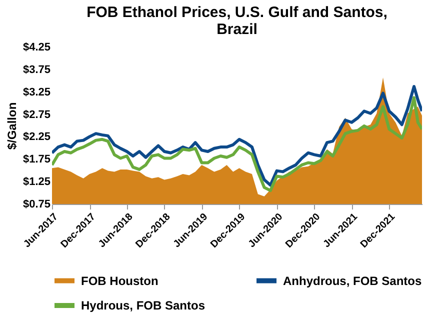 This screenshot has width=432, height=321. Describe the element at coordinates (36, 92) in the screenshot. I see `y-tick-label: $3.25` at that location.